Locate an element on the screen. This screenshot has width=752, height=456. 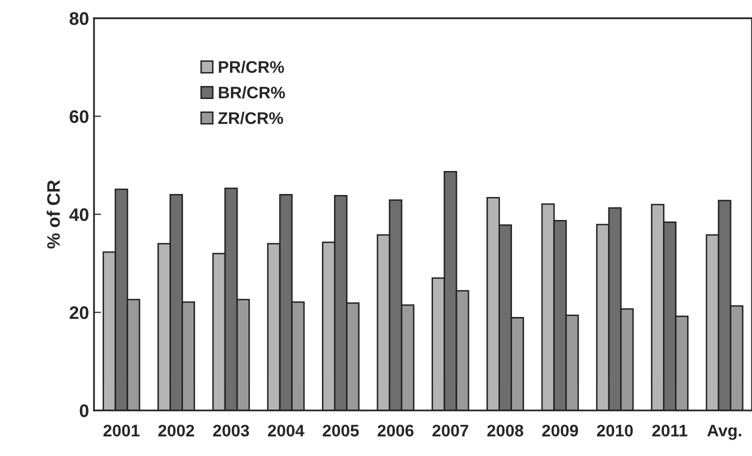
x-tick-label: 2008 is located at coordinates (505, 430).